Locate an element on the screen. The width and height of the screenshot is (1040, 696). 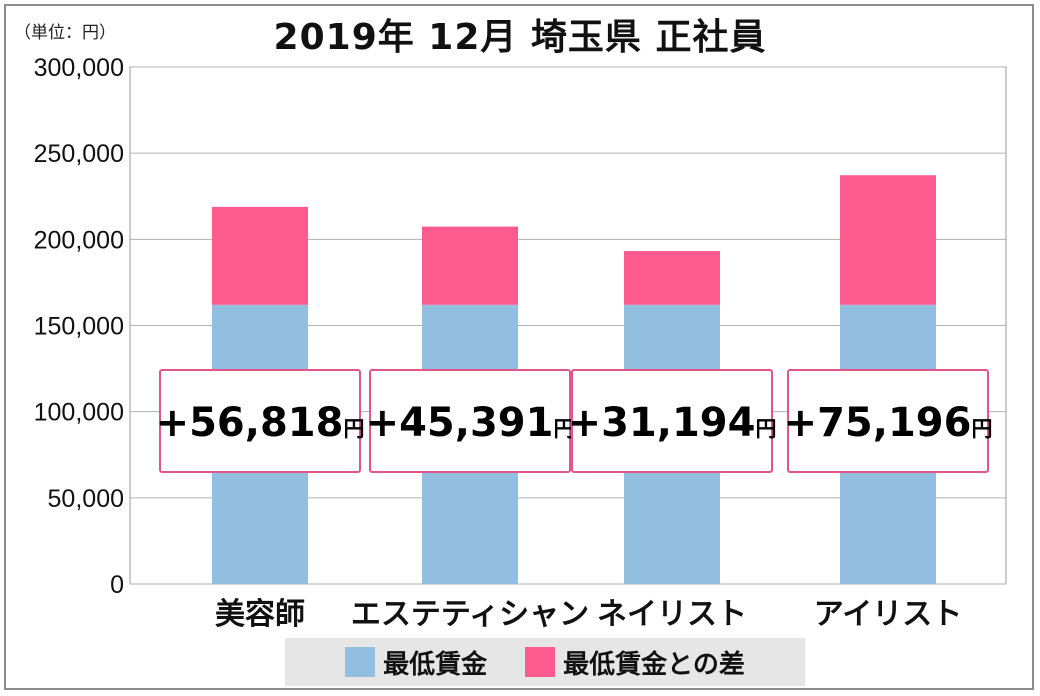
legend: 最低賃金 最低賃金との差 is located at coordinates (545, 662).